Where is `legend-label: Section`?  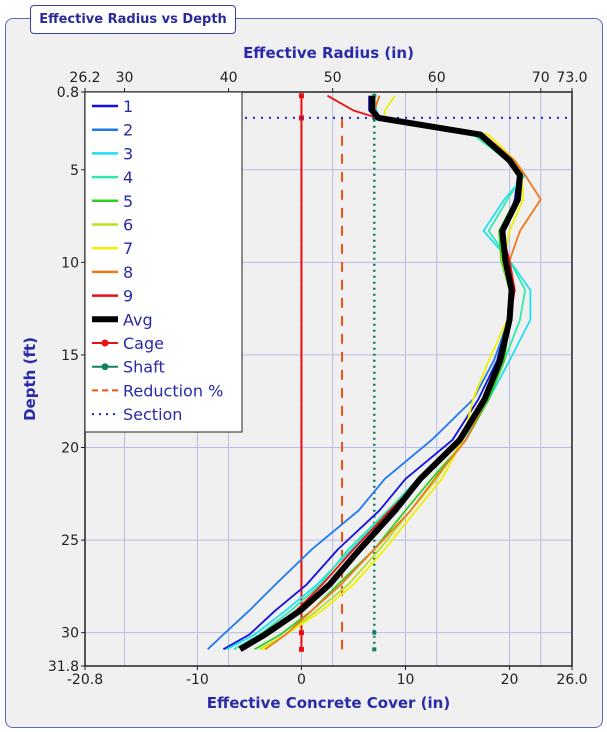 legend-label: Section is located at coordinates (152, 414).